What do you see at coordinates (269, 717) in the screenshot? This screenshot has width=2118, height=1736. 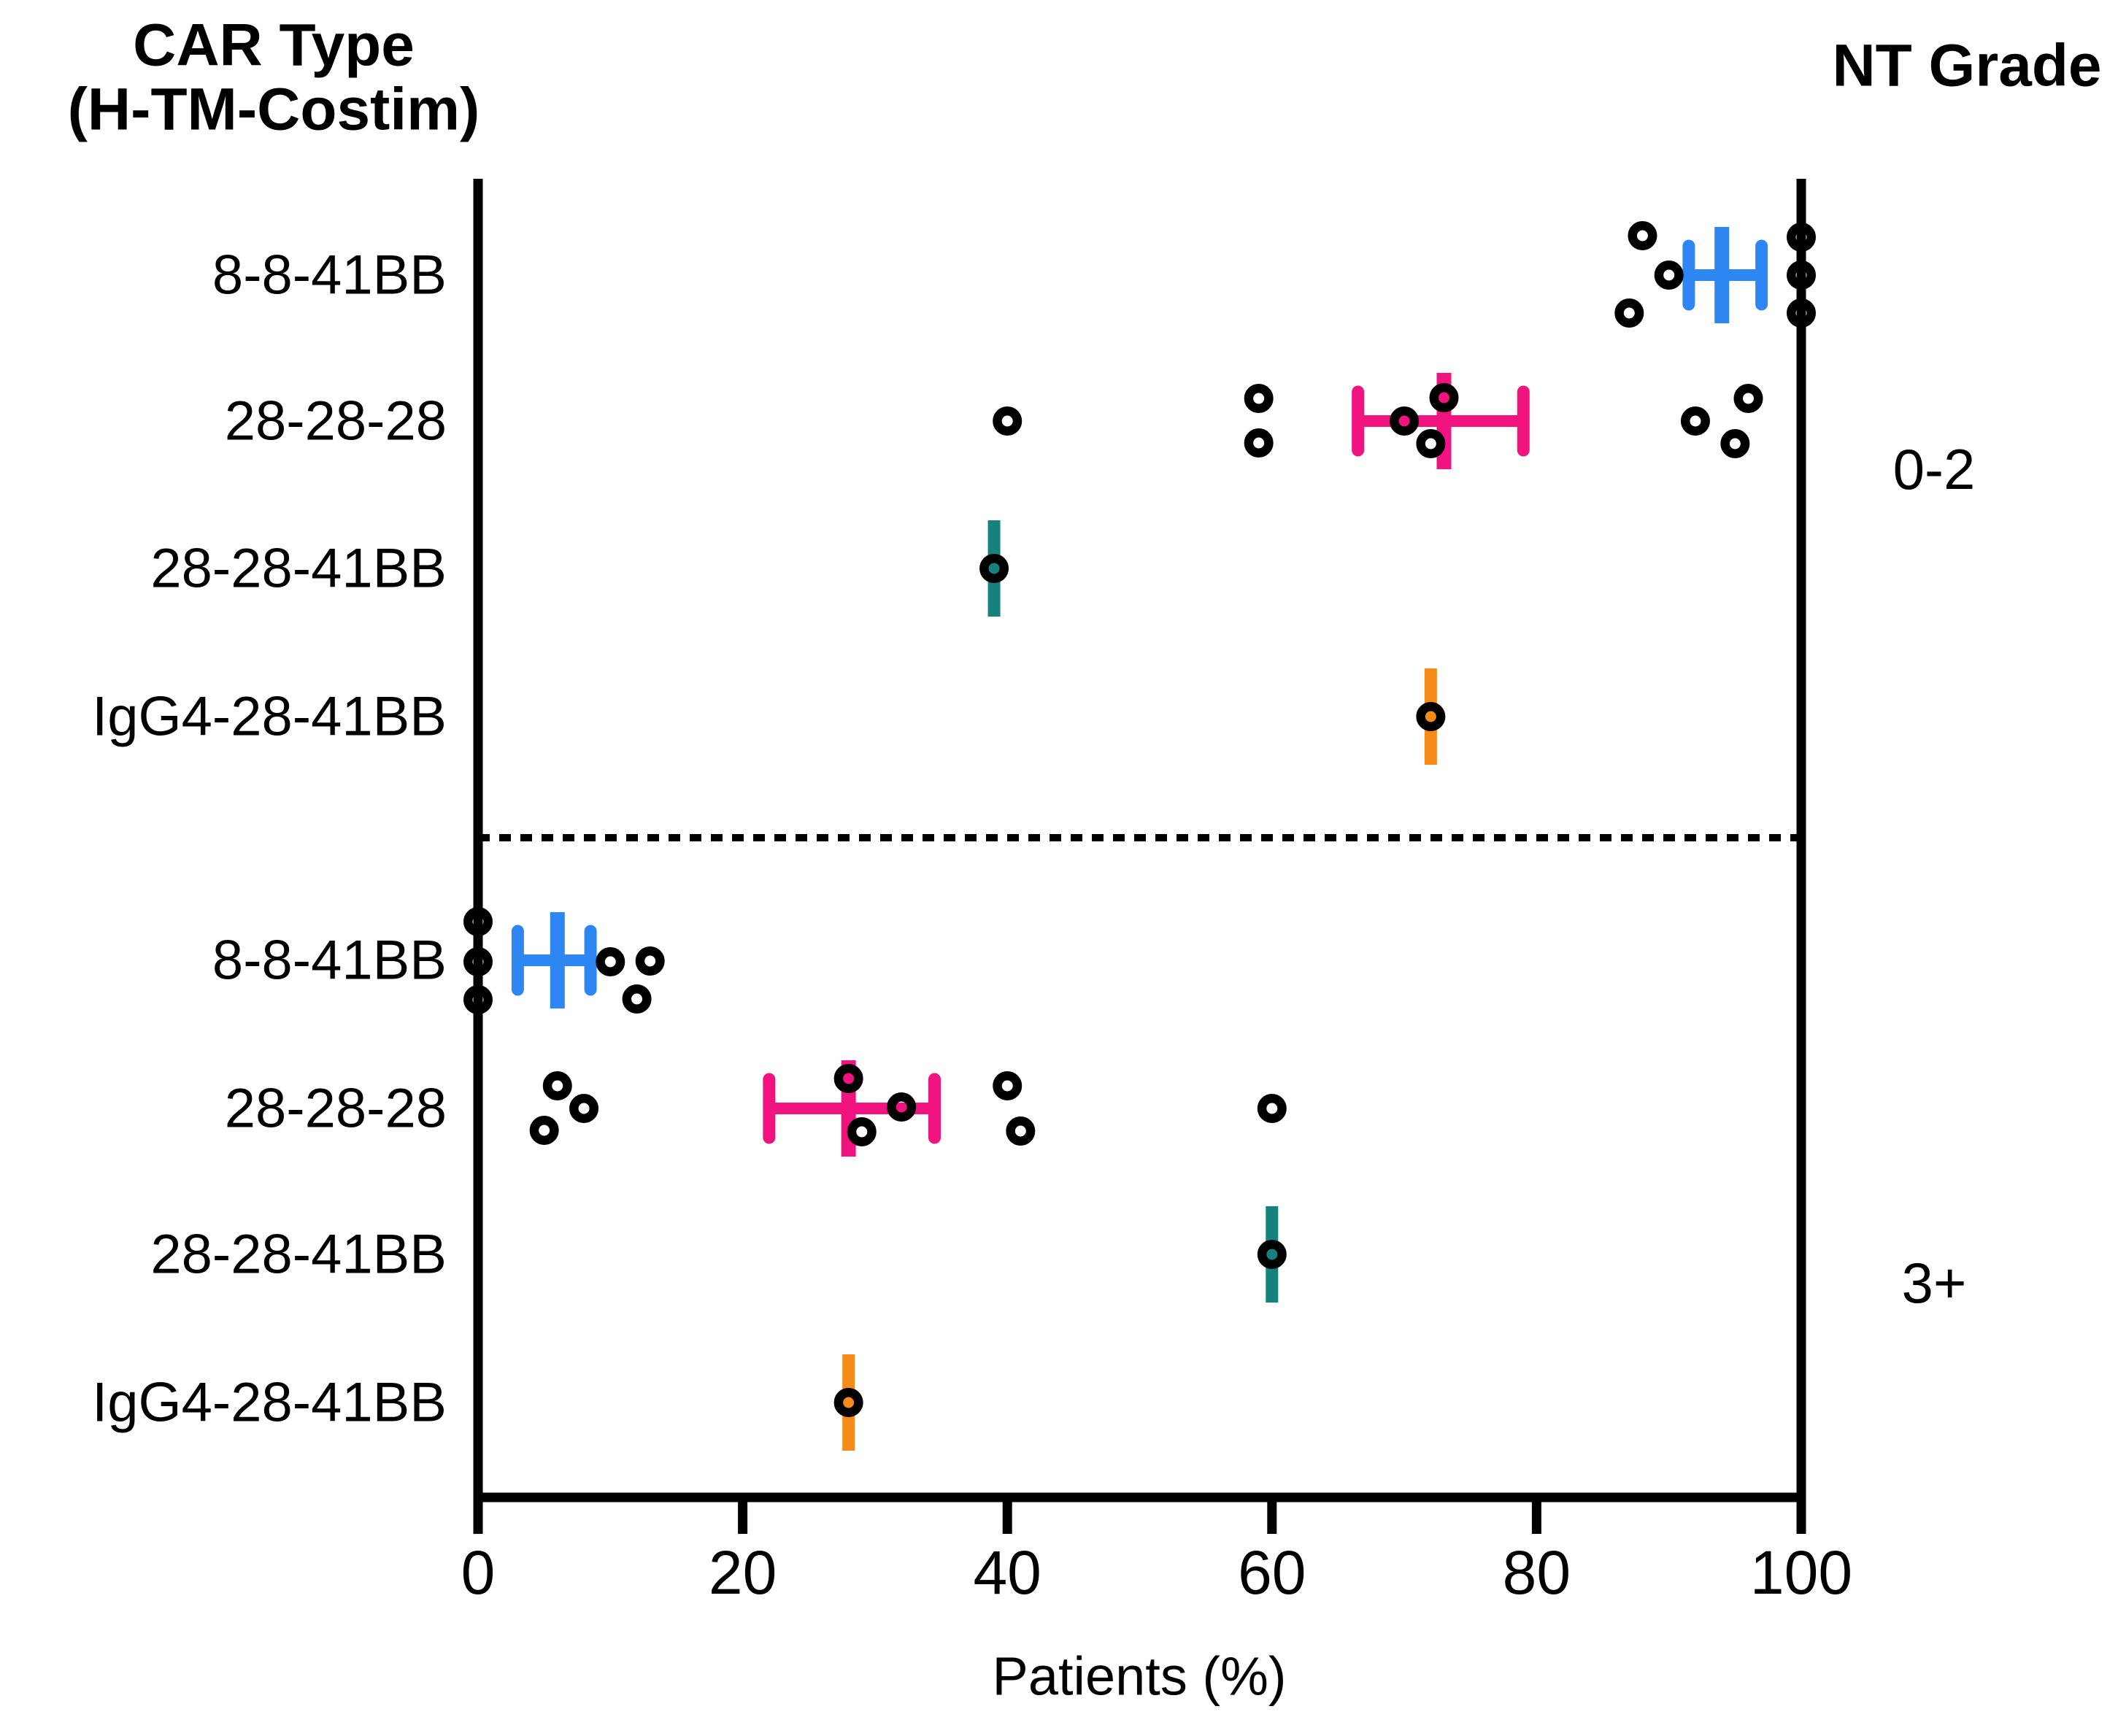 I see `row-label-grade0-IgG4-28-41BB: IgG4-28-41BB` at bounding box center [269, 717].